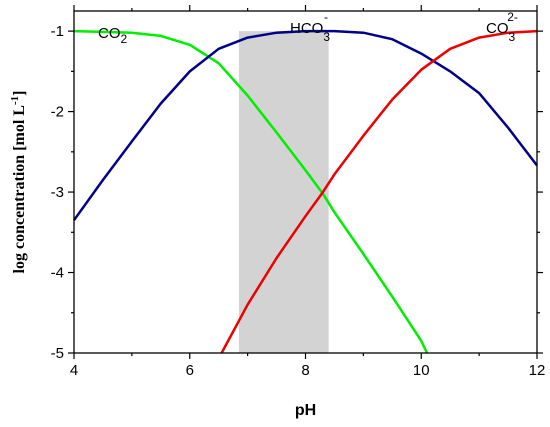 Image resolution: width=550 pixels, height=427 pixels. I want to click on y-tick-label: -4, so click(57, 273).